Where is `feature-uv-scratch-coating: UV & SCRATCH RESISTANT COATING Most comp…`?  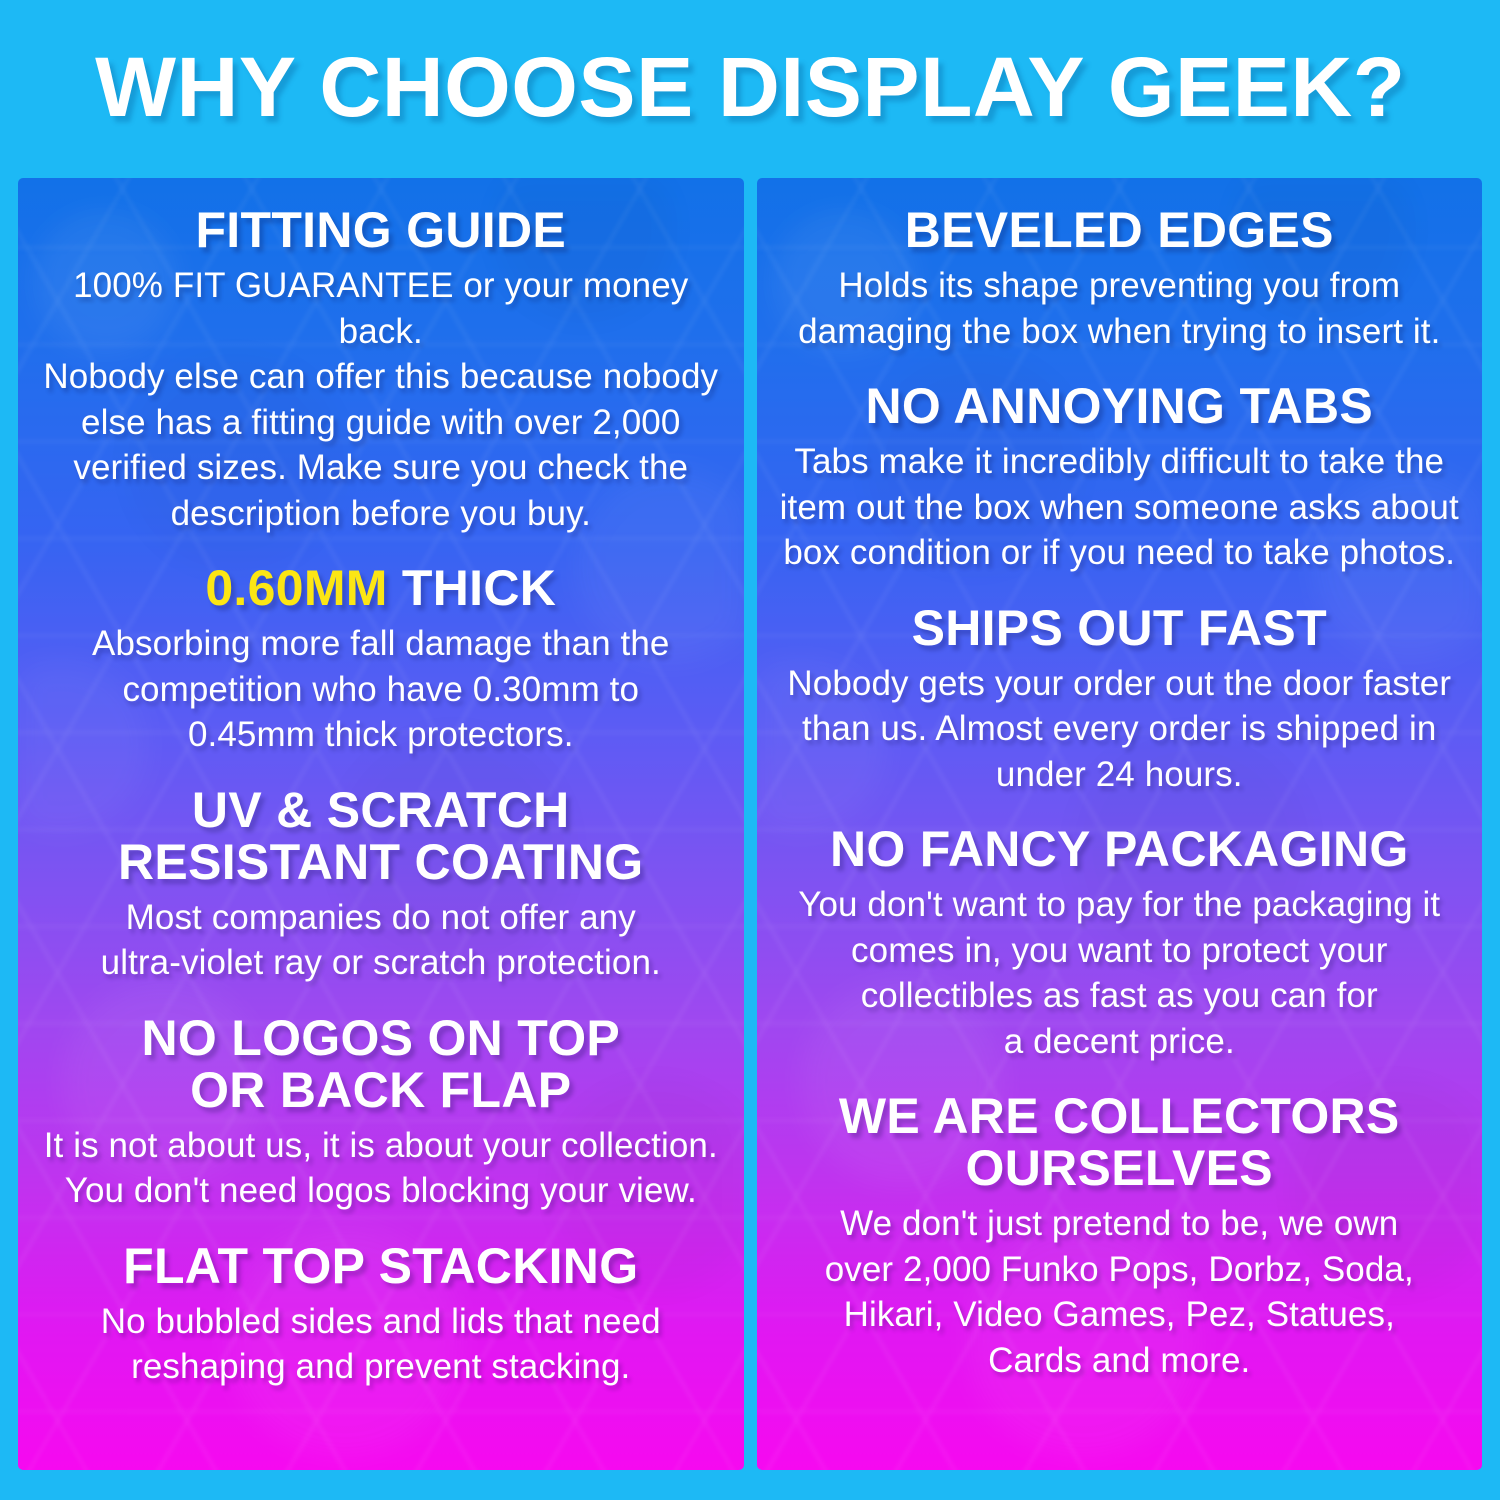
feature-uv-scratch-coating: UV & SCRATCH RESISTANT COATING Most comp… is located at coordinates (381, 885).